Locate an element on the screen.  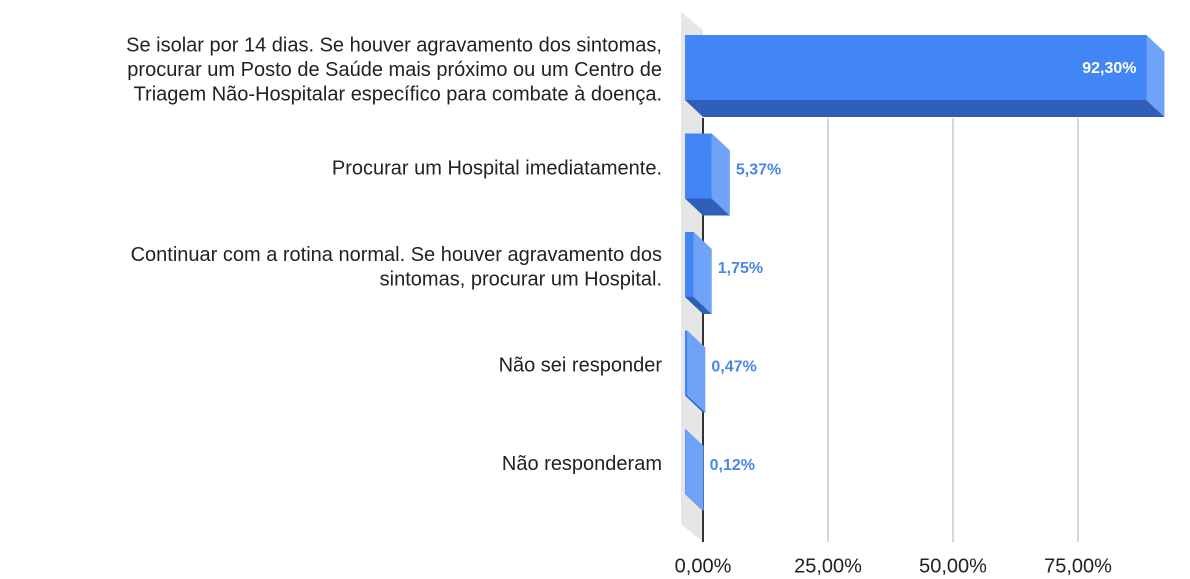
y-tick-label: Procurar um Hospital imediatamente. is located at coordinates (497, 169).